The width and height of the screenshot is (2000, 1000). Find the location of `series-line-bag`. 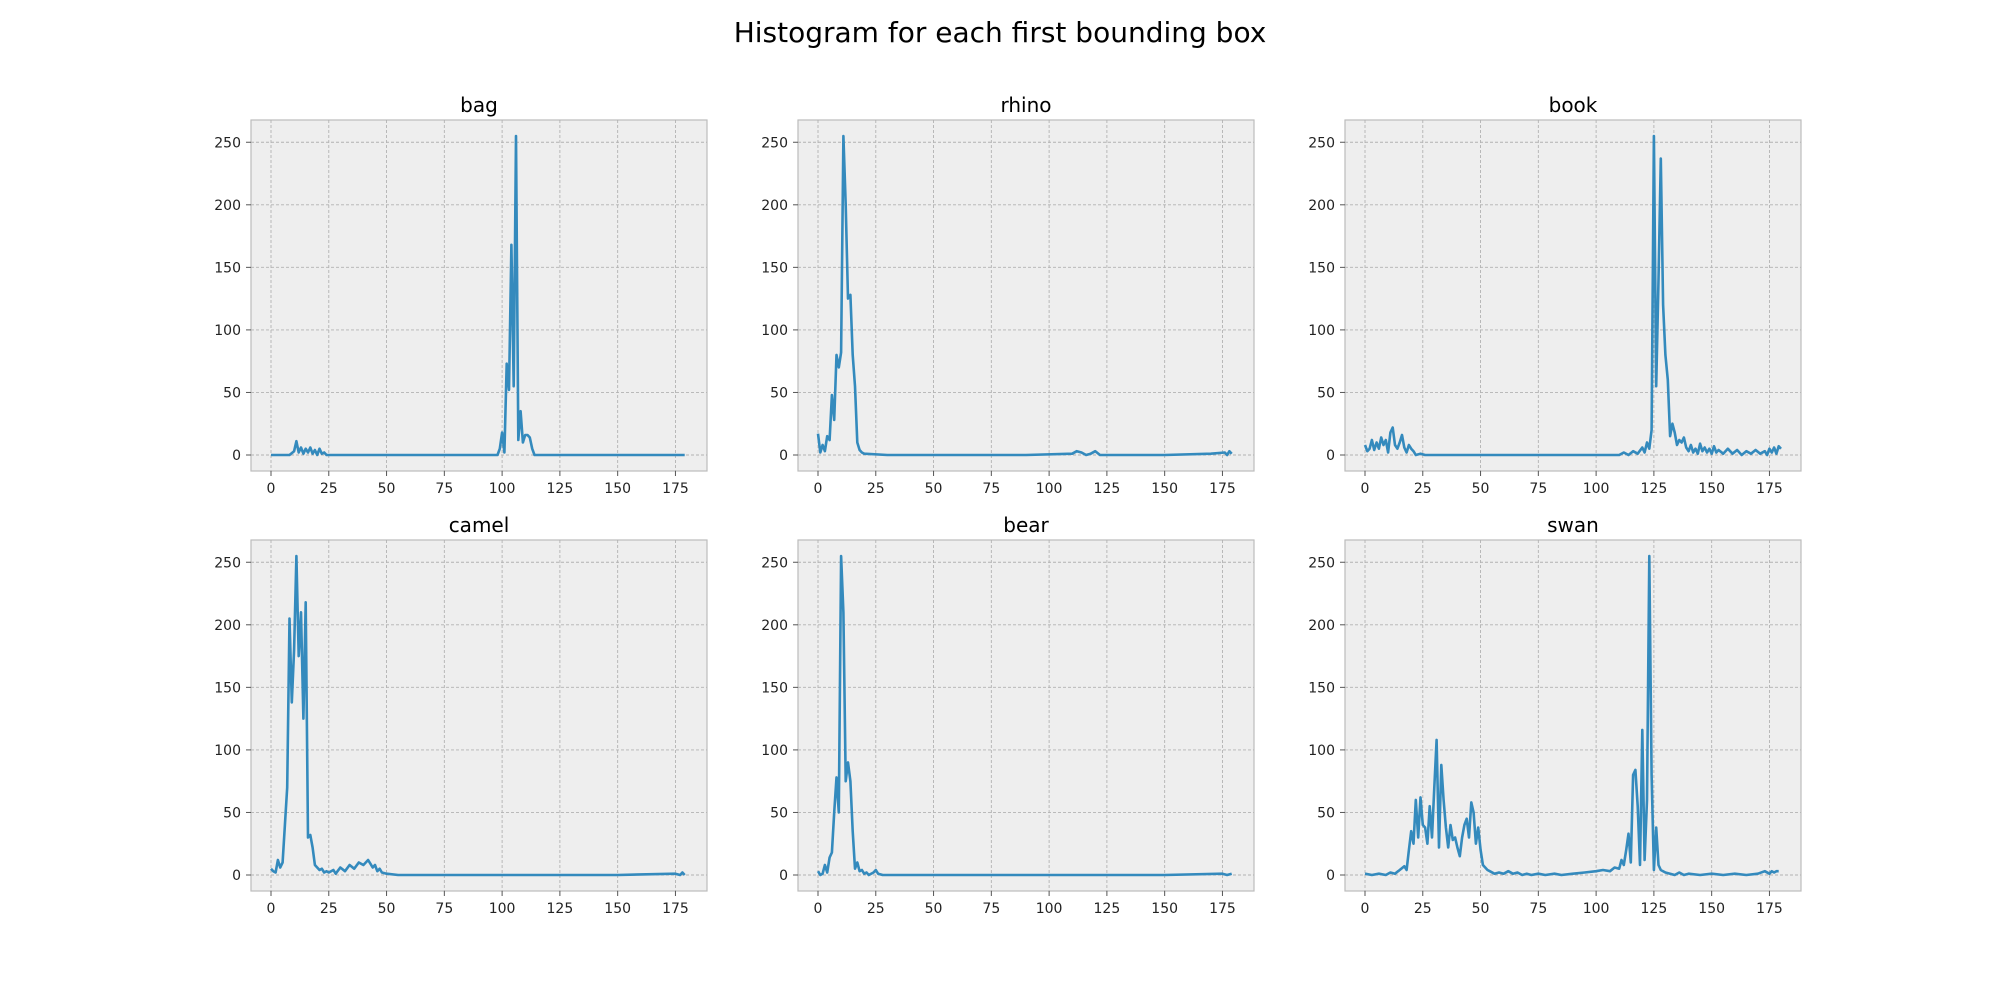

series-line-bag is located at coordinates (478, 295).